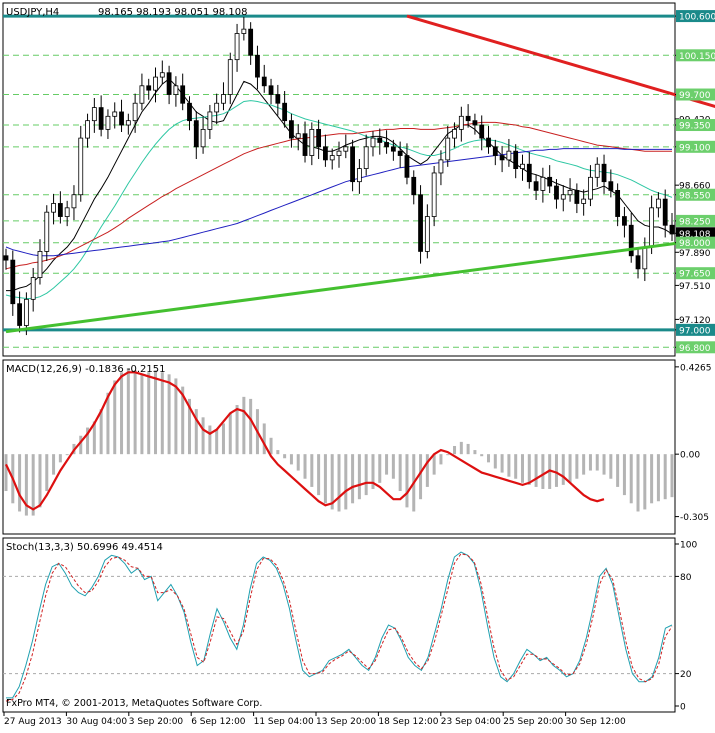  I want to click on y-tick-label: 97.890, so click(695, 254).